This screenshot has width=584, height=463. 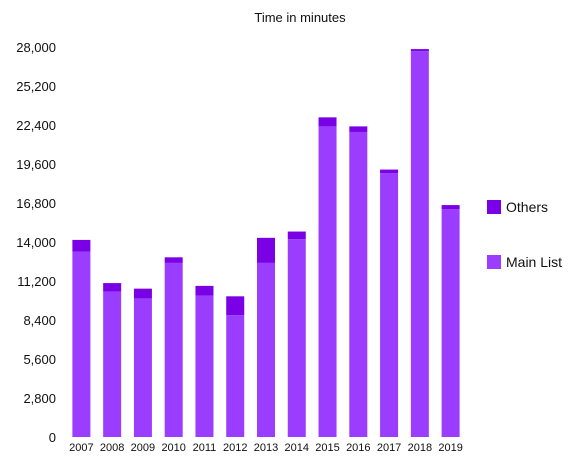 I want to click on bar-main-list-2018, so click(x=419, y=244).